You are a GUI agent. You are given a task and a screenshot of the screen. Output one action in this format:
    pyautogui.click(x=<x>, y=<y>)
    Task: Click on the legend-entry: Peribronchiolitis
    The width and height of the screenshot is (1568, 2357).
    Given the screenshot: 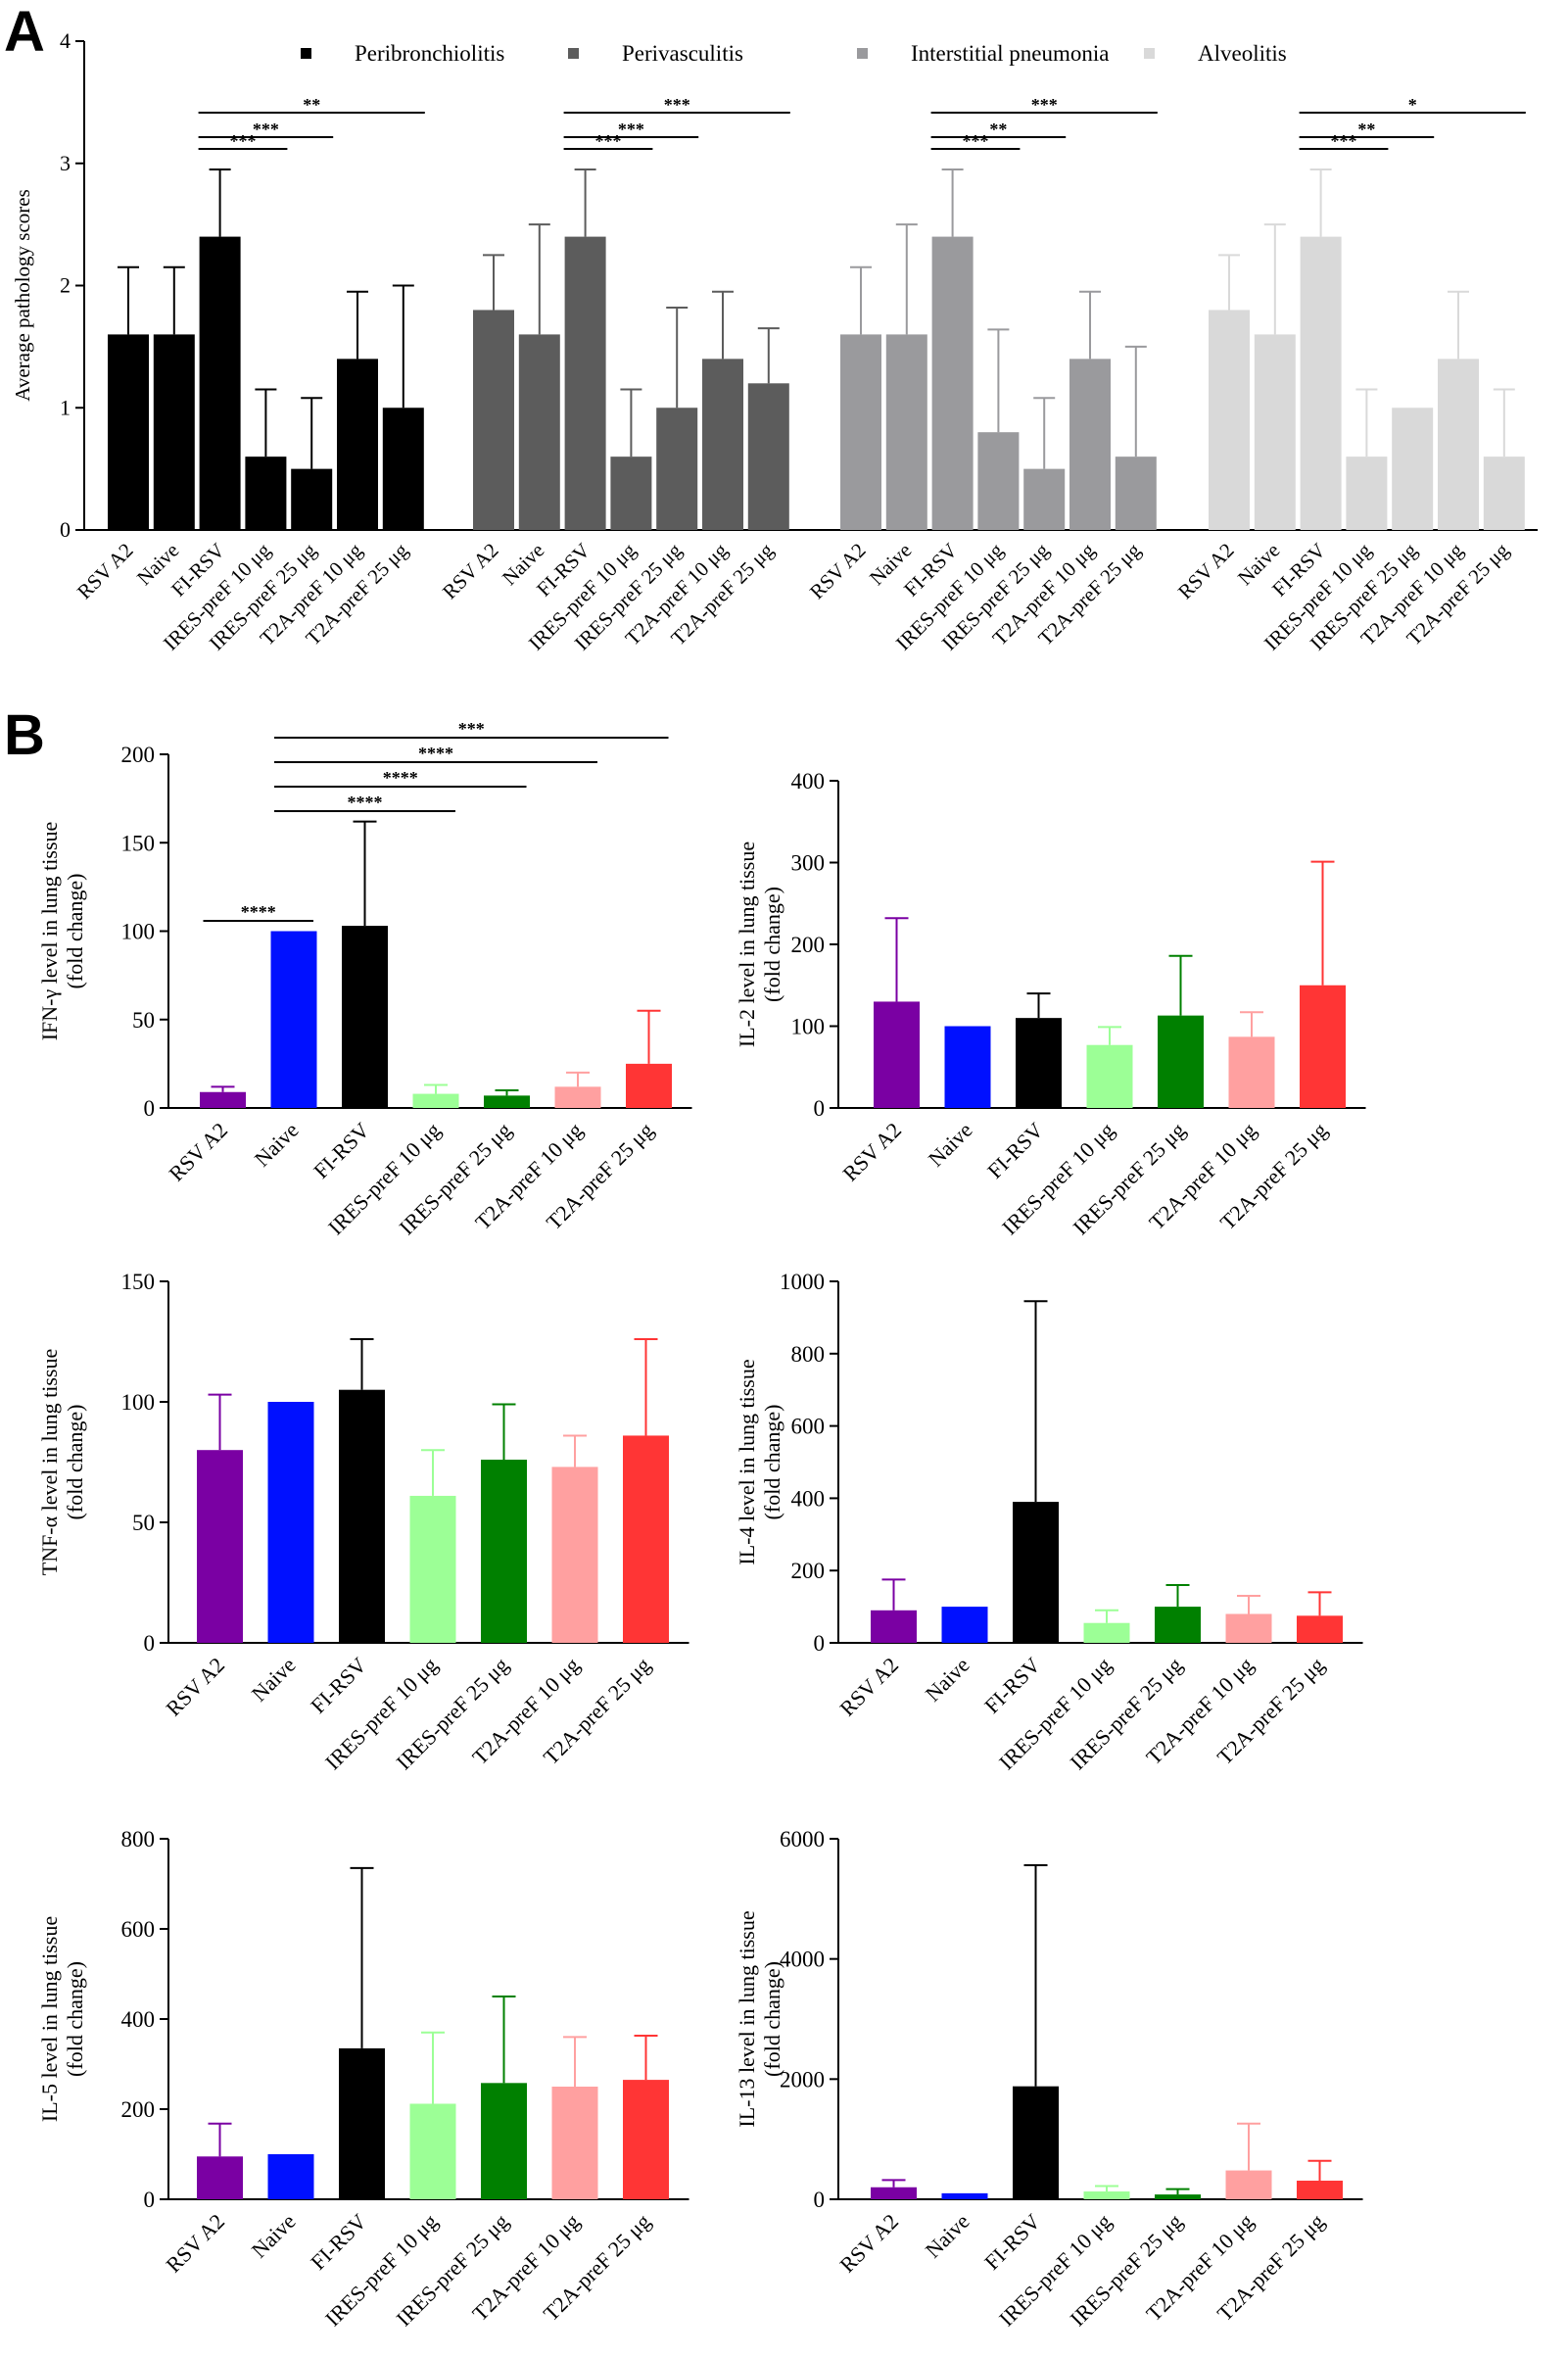 What is the action you would take?
    pyautogui.click(x=429, y=53)
    